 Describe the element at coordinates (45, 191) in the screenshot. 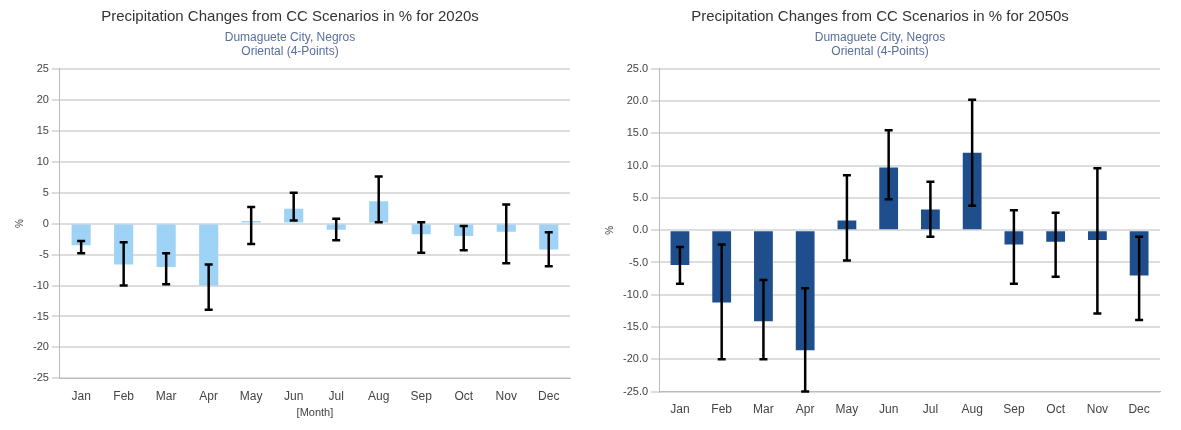

I see `y-tick-label: 5` at that location.